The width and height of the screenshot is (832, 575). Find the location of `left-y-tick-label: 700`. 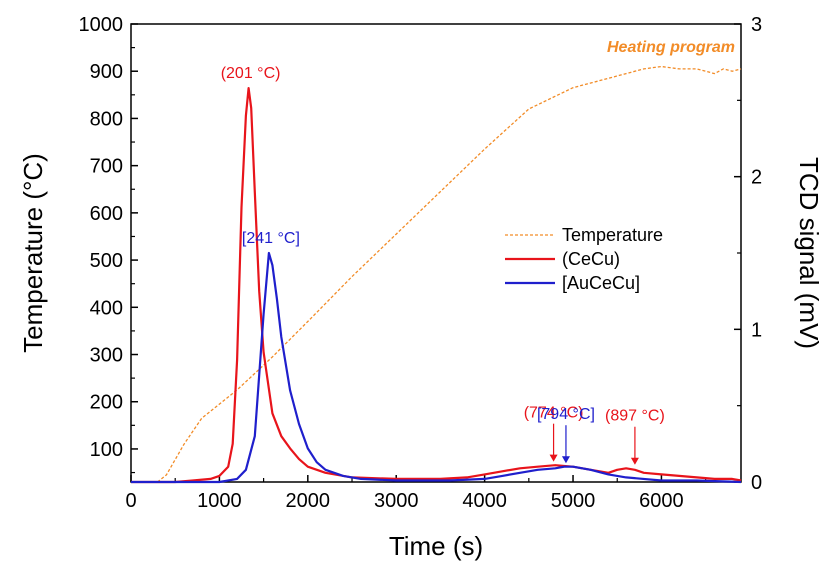

left-y-tick-label: 700 is located at coordinates (106, 167).